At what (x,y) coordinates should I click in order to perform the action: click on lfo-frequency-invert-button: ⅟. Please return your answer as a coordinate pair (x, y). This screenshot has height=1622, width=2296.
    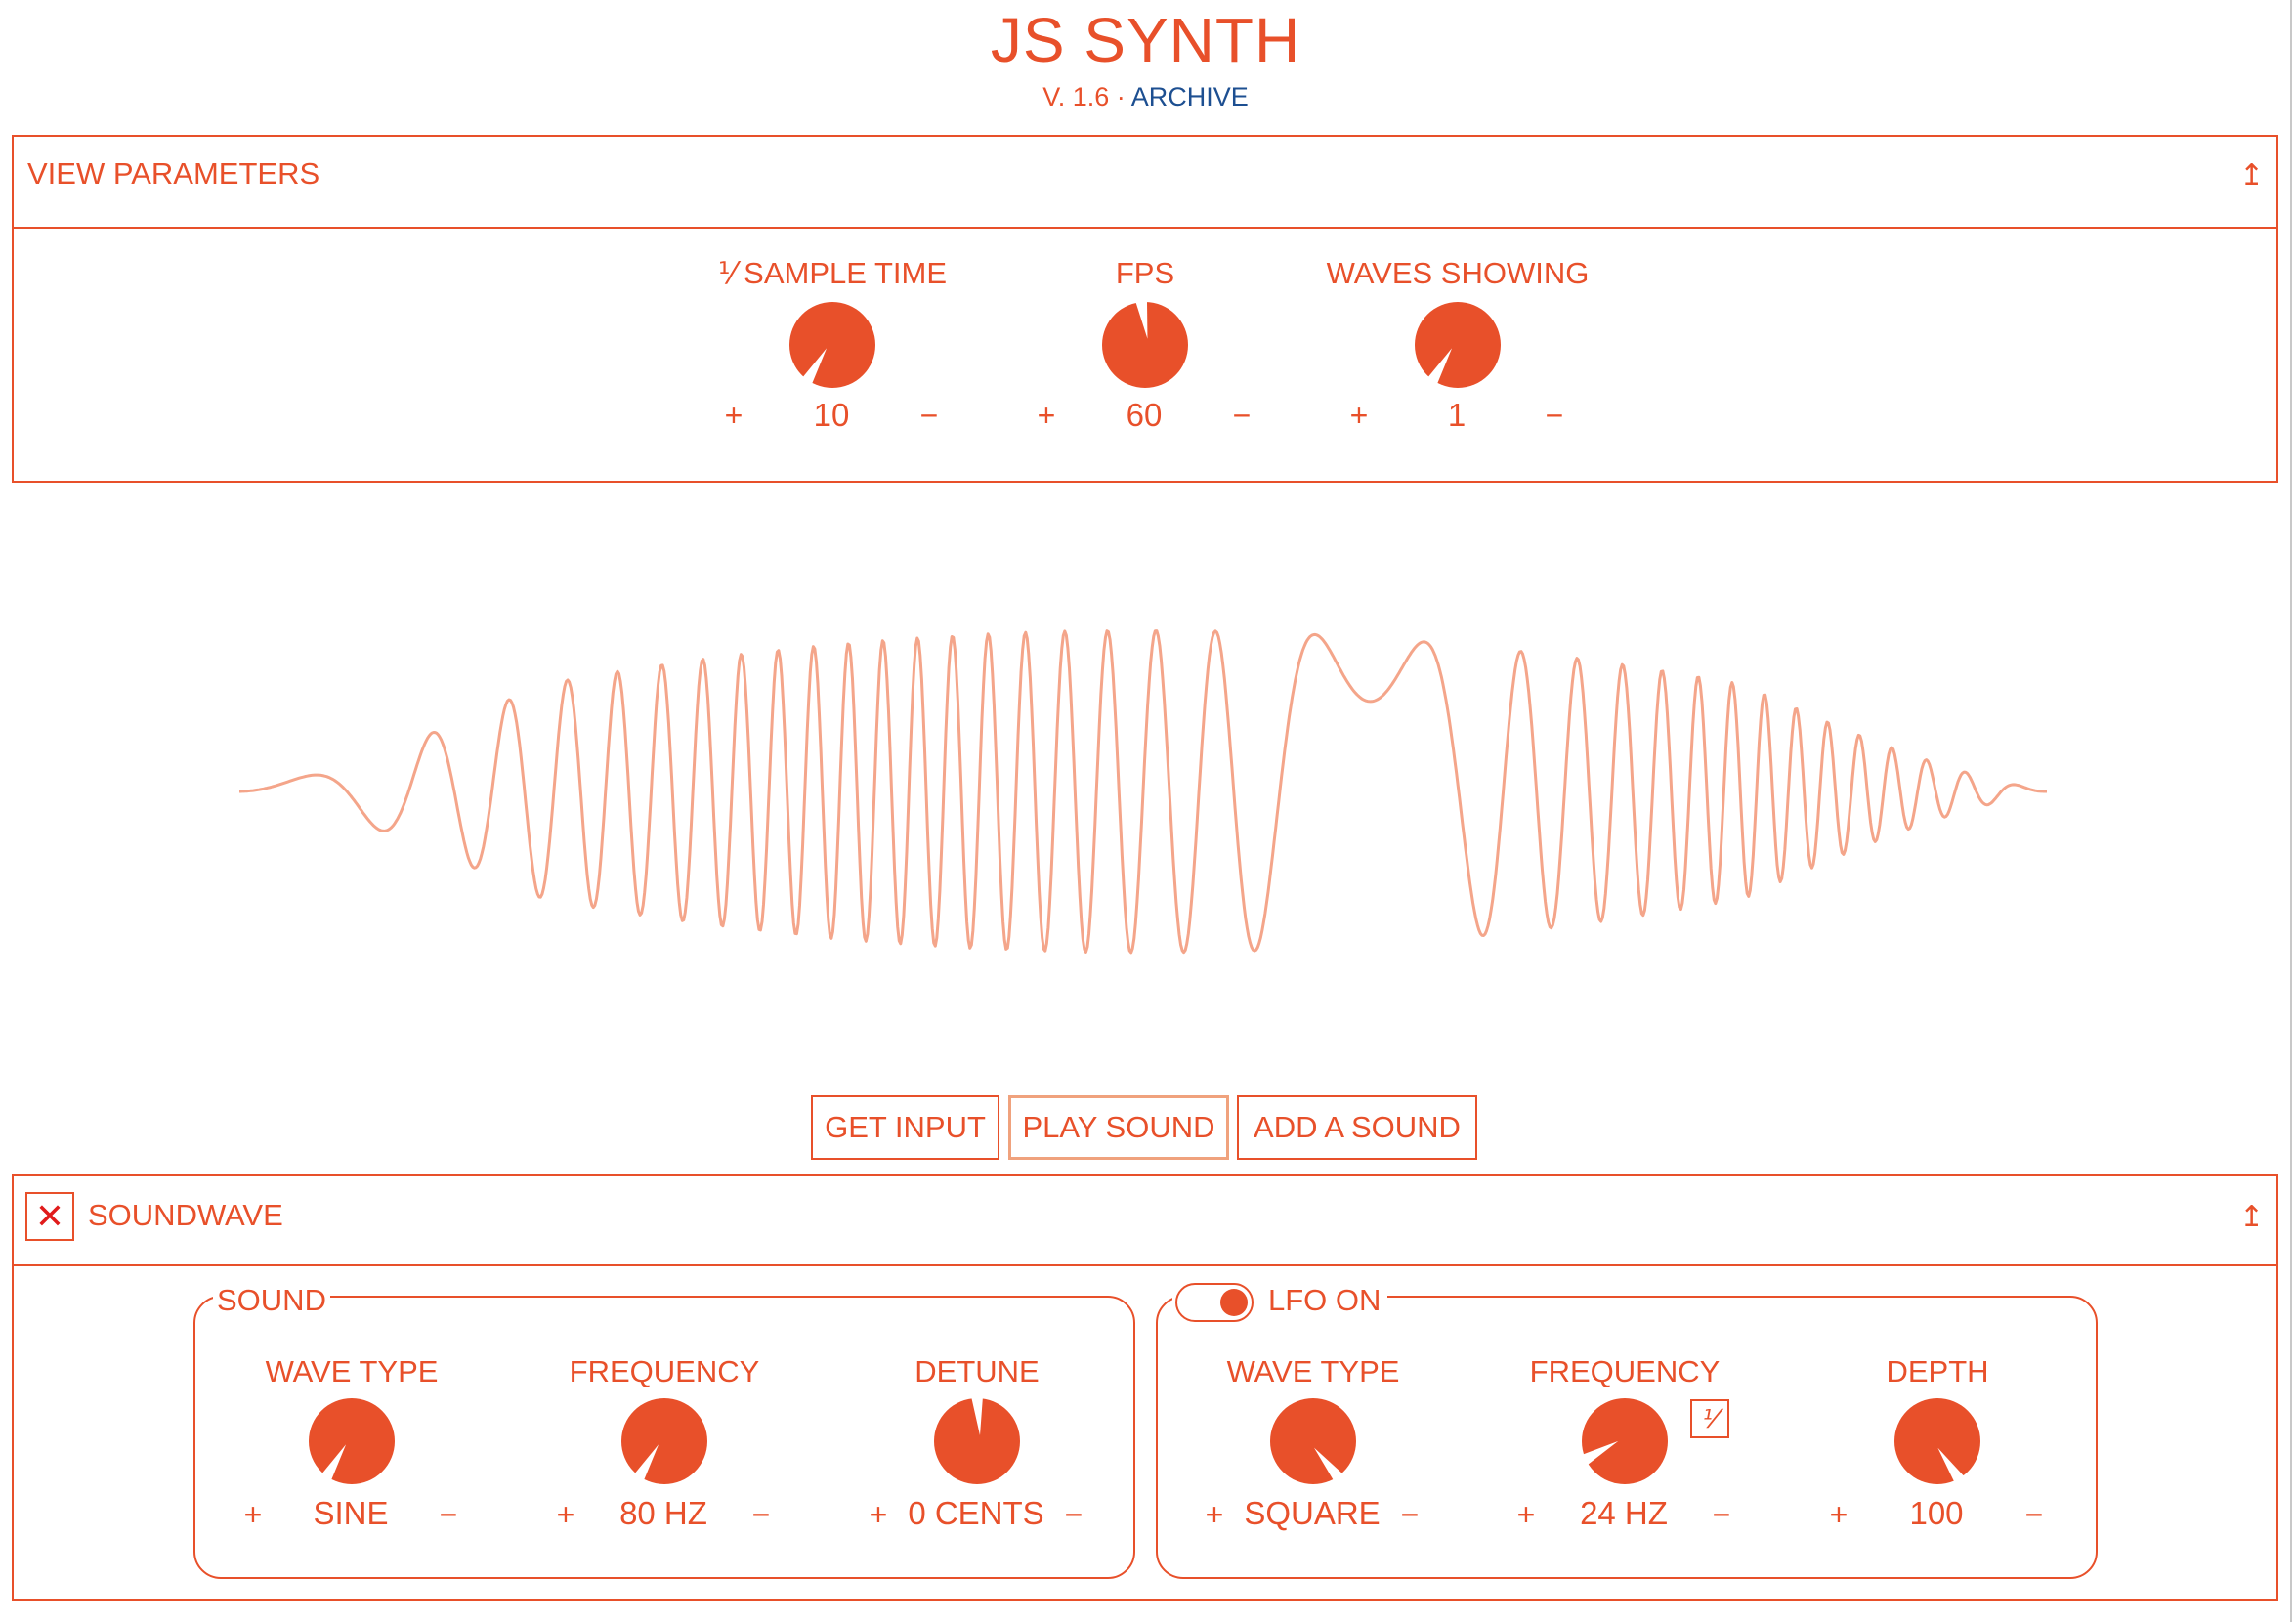
    Looking at the image, I should click on (1710, 1418).